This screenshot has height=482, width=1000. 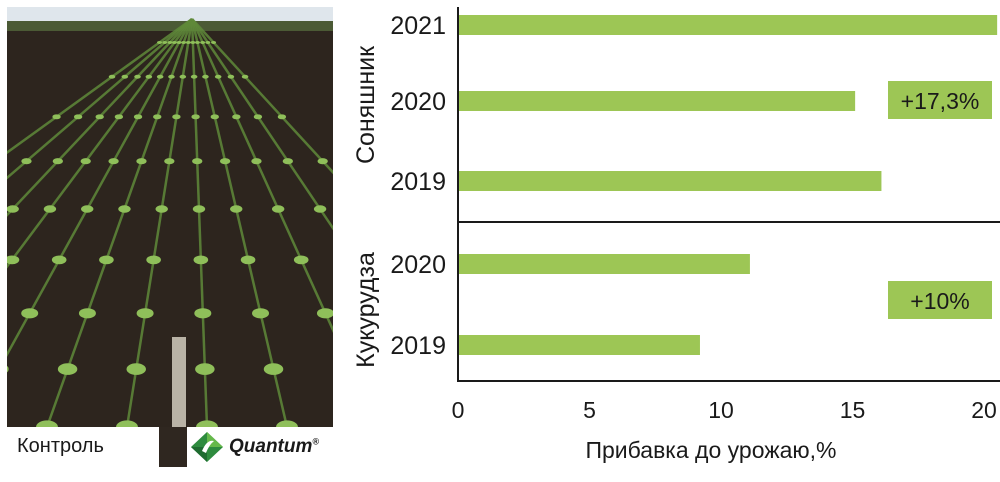 I want to click on x-axis-title: Прибавка до урожаю,%, so click(x=710, y=450).